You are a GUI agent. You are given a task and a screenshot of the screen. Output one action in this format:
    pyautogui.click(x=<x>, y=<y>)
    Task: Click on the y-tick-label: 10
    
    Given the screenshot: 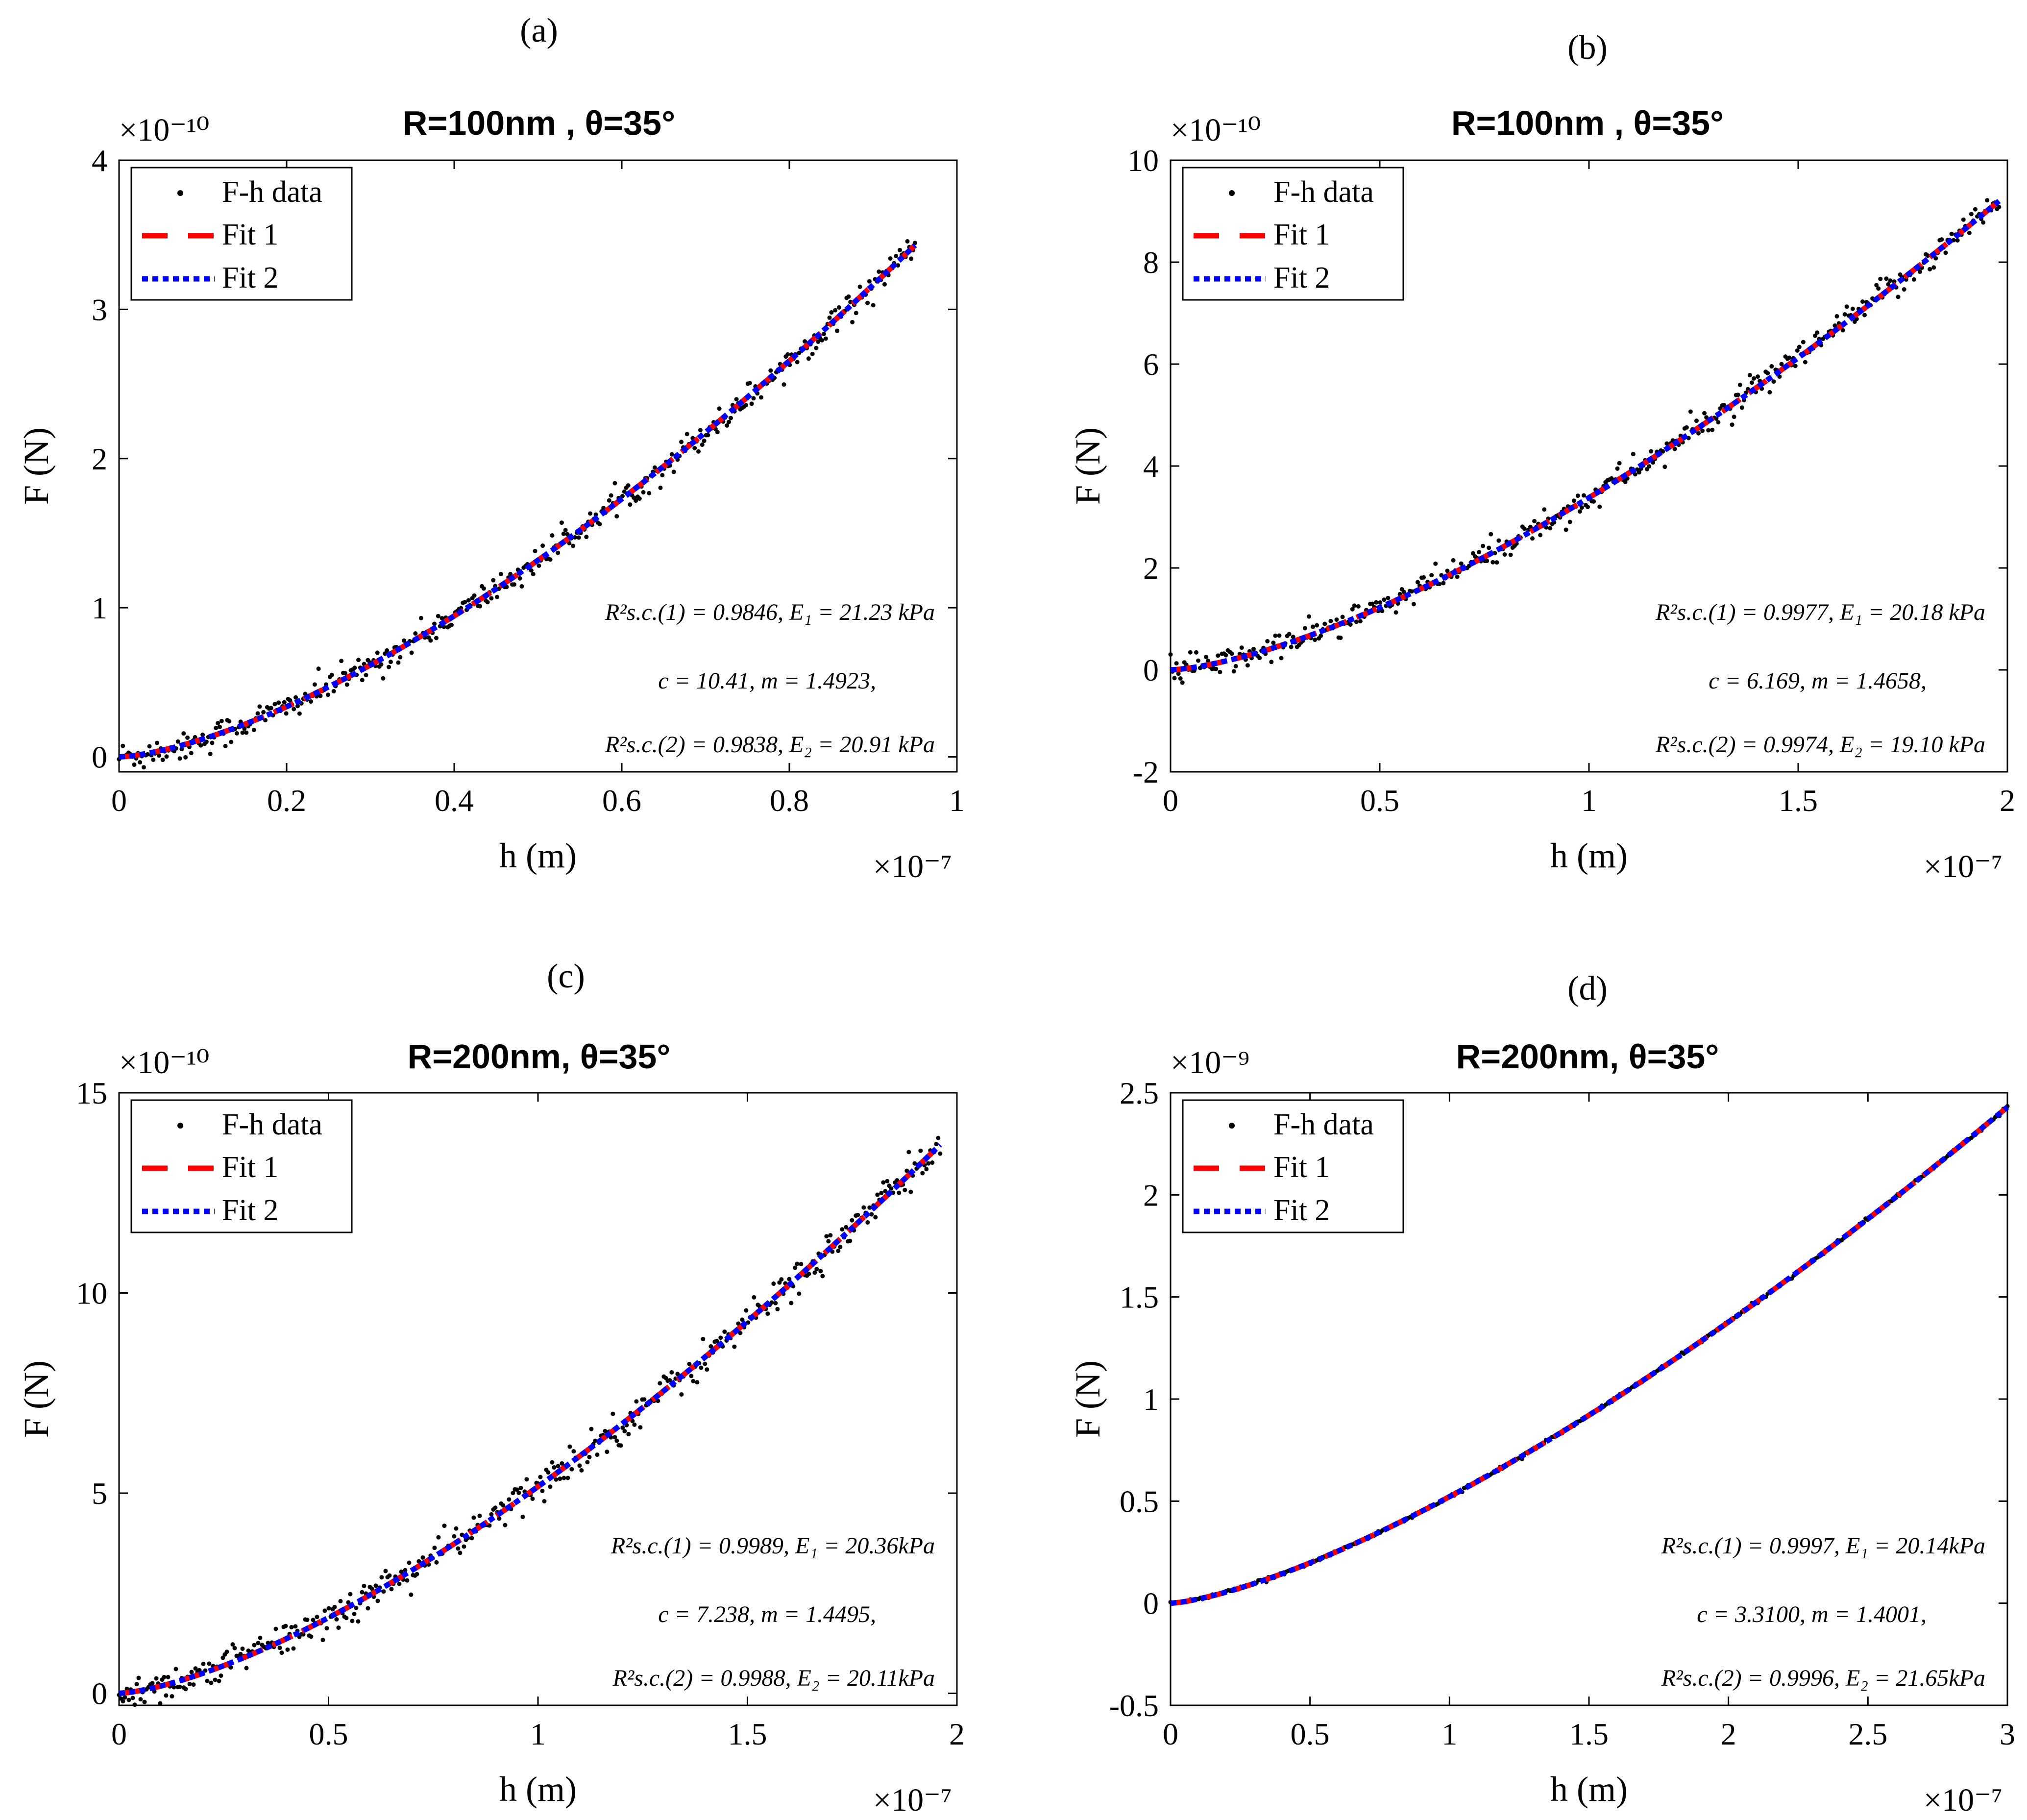 What is the action you would take?
    pyautogui.click(x=91, y=1293)
    